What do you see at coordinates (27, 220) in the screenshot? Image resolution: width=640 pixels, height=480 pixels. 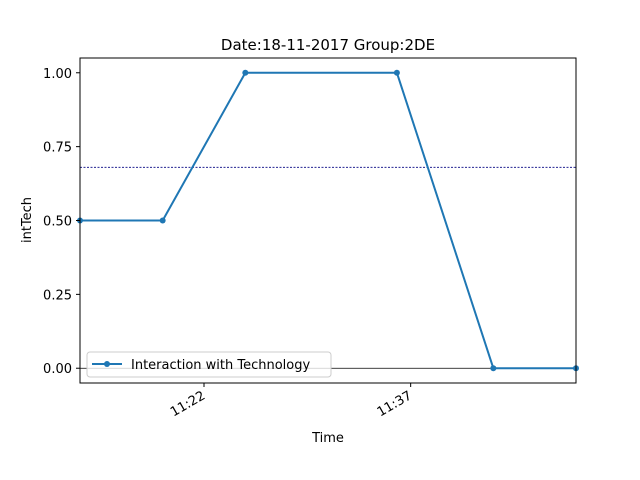 I see `y-axis-label: intTech` at bounding box center [27, 220].